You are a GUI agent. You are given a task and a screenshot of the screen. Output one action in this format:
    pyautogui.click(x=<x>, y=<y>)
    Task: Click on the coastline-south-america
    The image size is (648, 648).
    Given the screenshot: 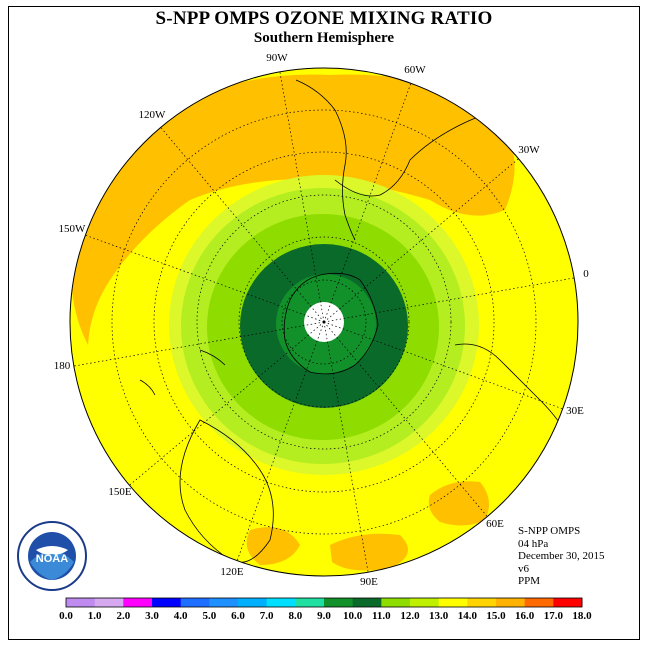 What is the action you would take?
    pyautogui.click(x=398, y=160)
    